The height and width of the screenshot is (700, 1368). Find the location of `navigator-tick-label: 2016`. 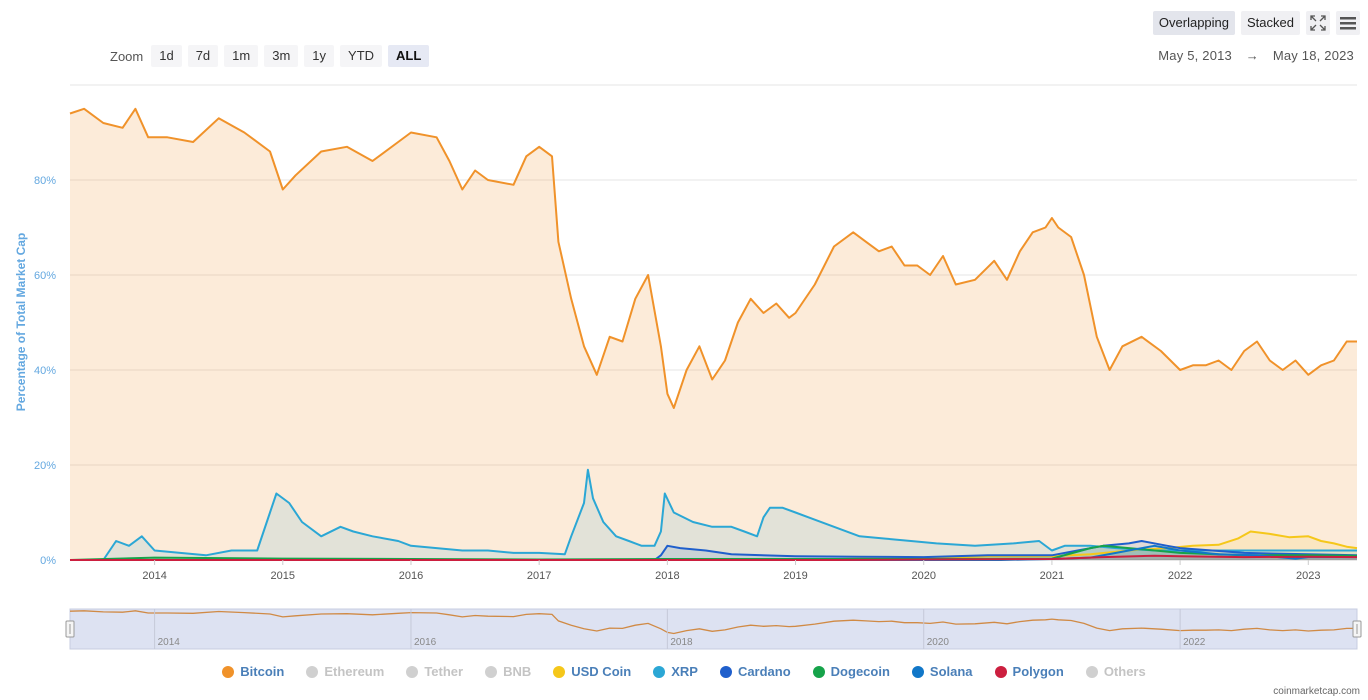

navigator-tick-label: 2016 is located at coordinates (425, 642).